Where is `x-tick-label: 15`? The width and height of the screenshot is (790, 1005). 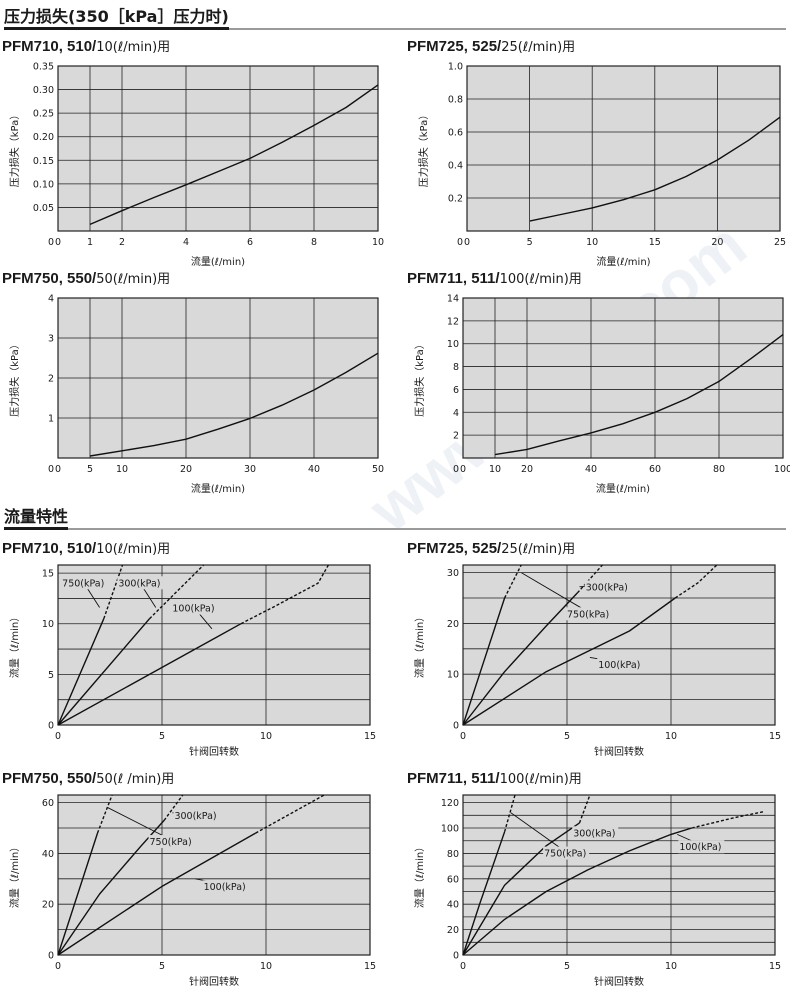
x-tick-label: 15 is located at coordinates (775, 736).